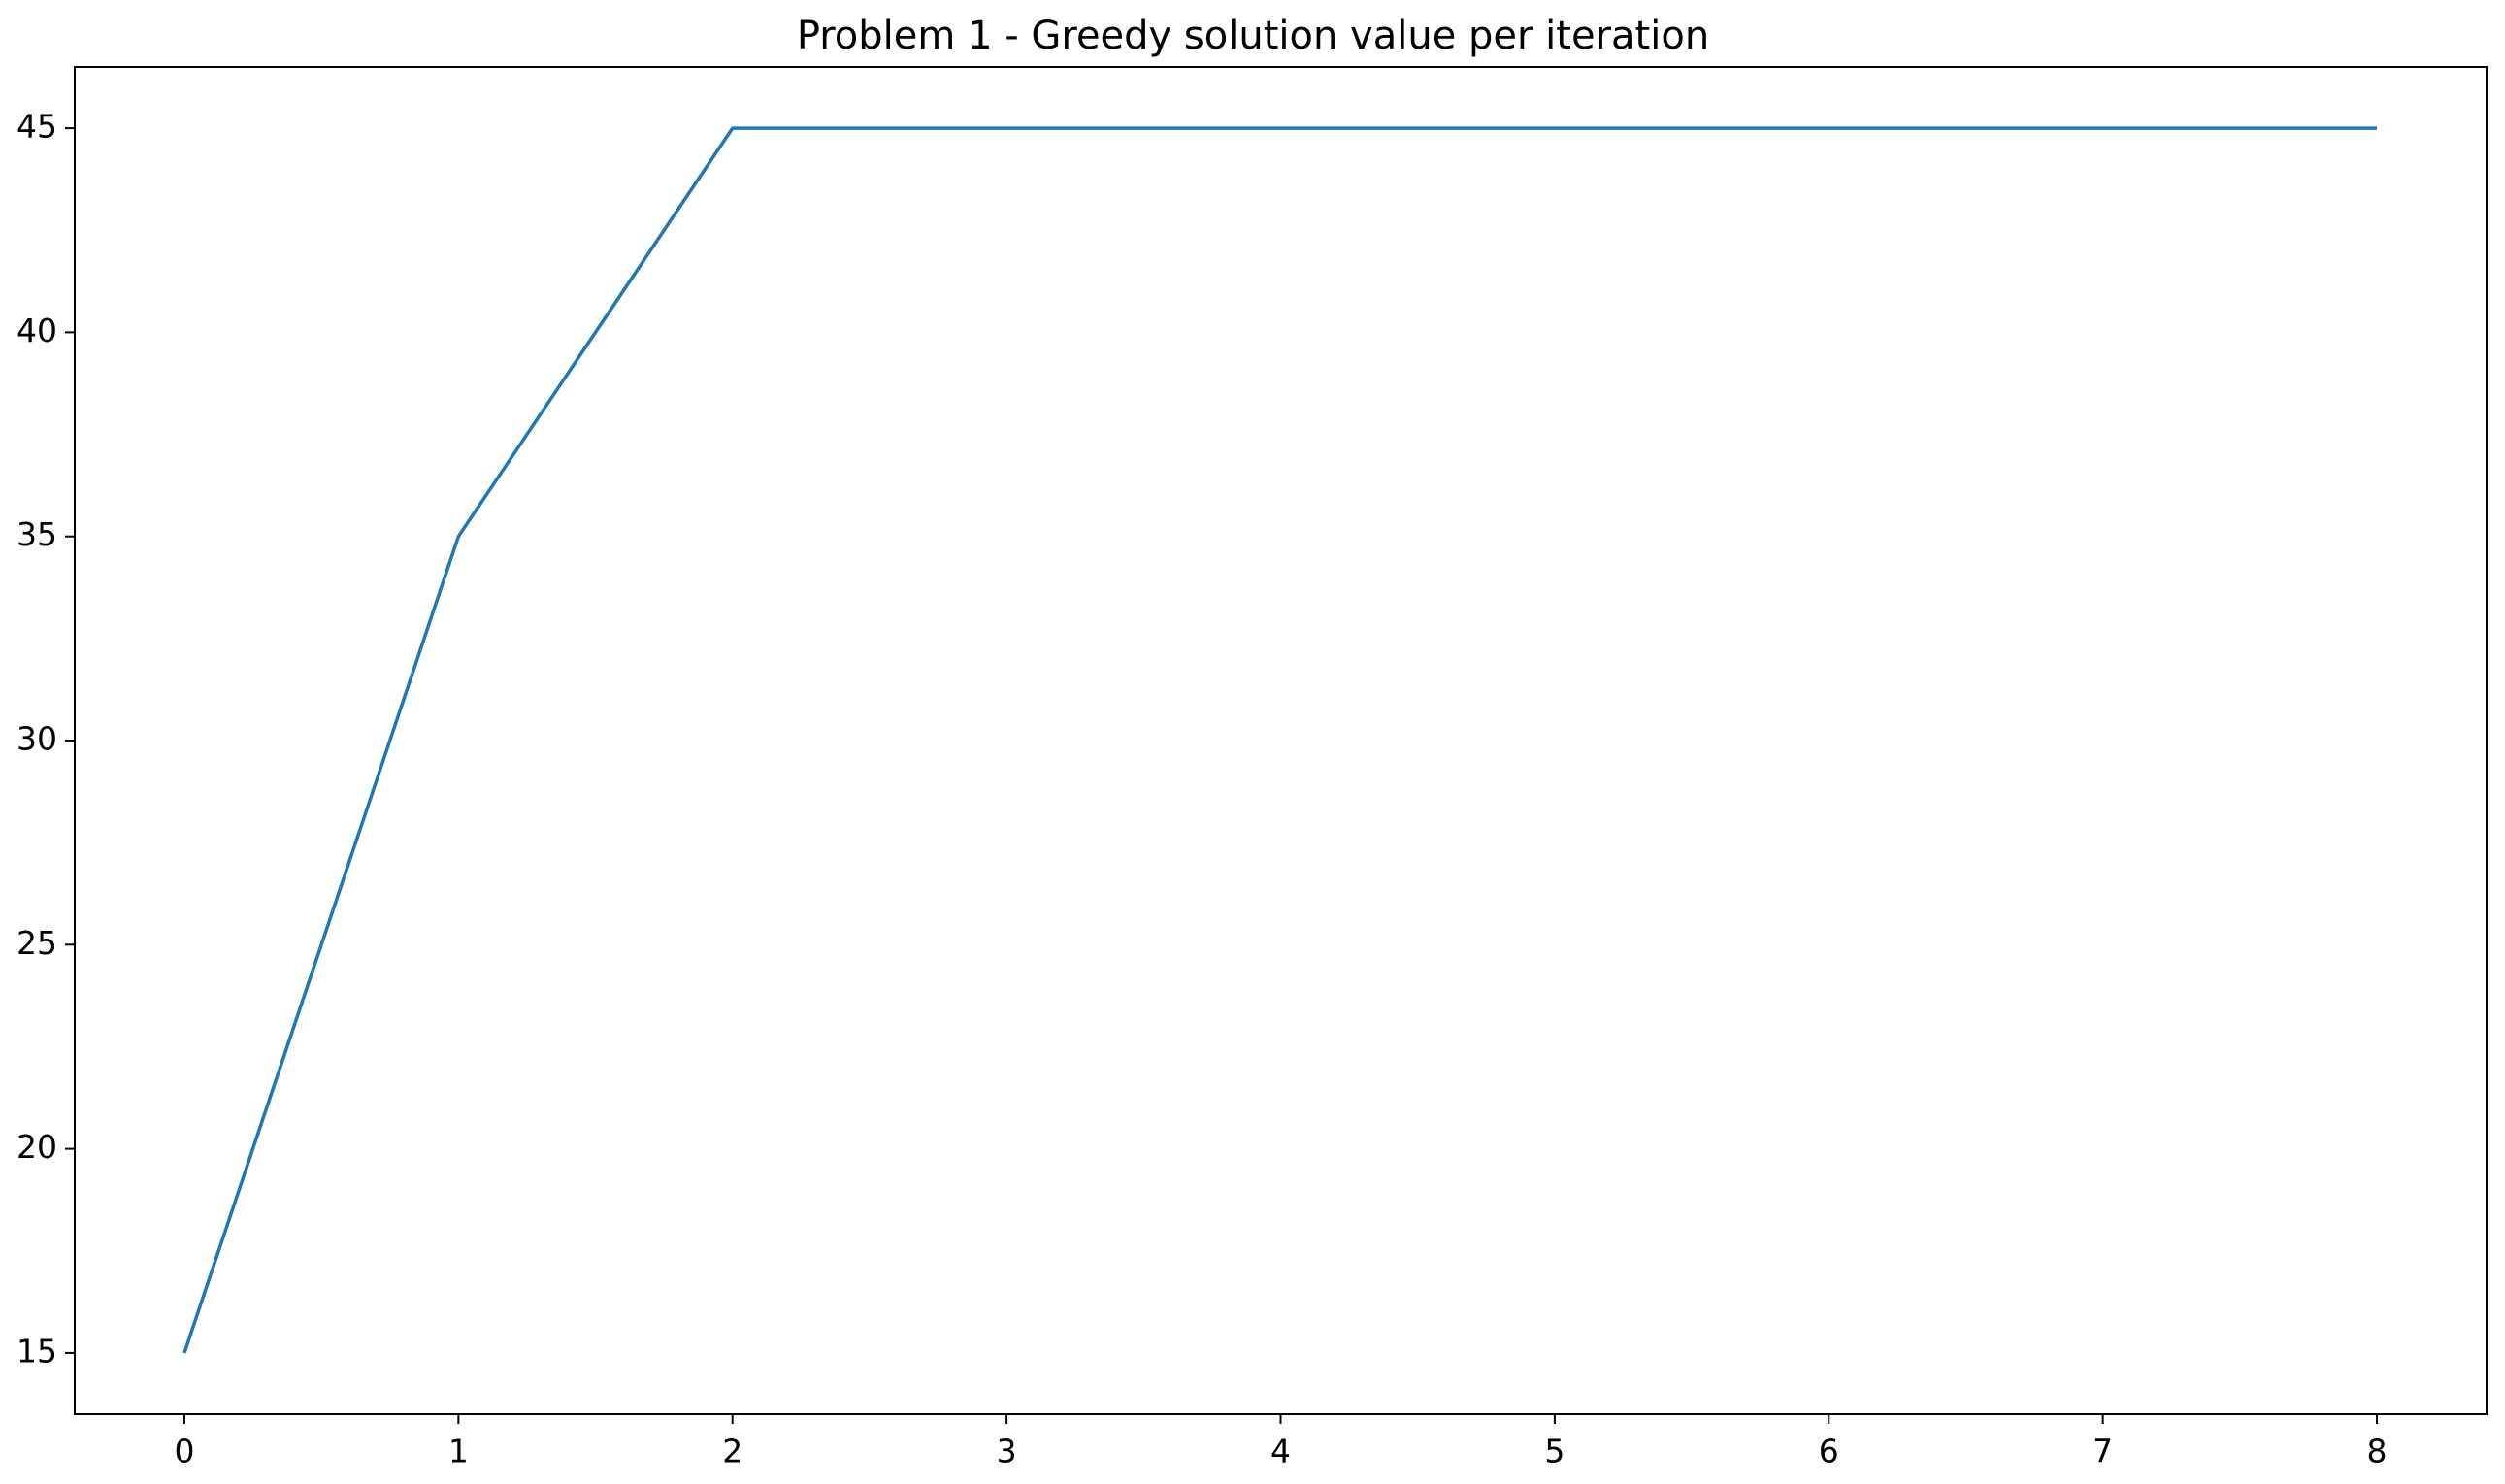 The width and height of the screenshot is (2505, 1484). Describe the element at coordinates (36, 534) in the screenshot. I see `y-tick-label: 35` at that location.